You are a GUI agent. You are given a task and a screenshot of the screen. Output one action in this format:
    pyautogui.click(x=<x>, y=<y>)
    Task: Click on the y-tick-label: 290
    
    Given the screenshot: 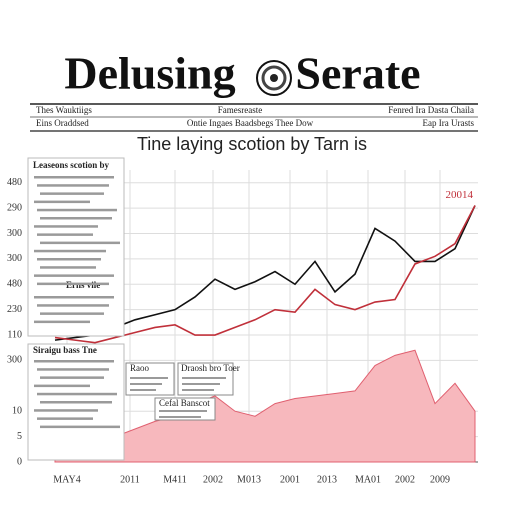 What is the action you would take?
    pyautogui.click(x=14, y=207)
    